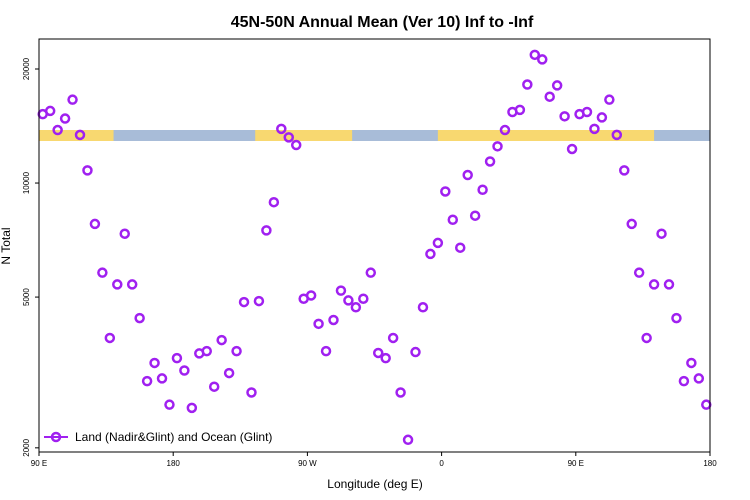 Image resolution: width=750 pixels, height=500 pixels. Describe the element at coordinates (382, 22) in the screenshot. I see `chart-title: 45N-50N Annual Mean (Ver 10) Inf to -Inf` at that location.